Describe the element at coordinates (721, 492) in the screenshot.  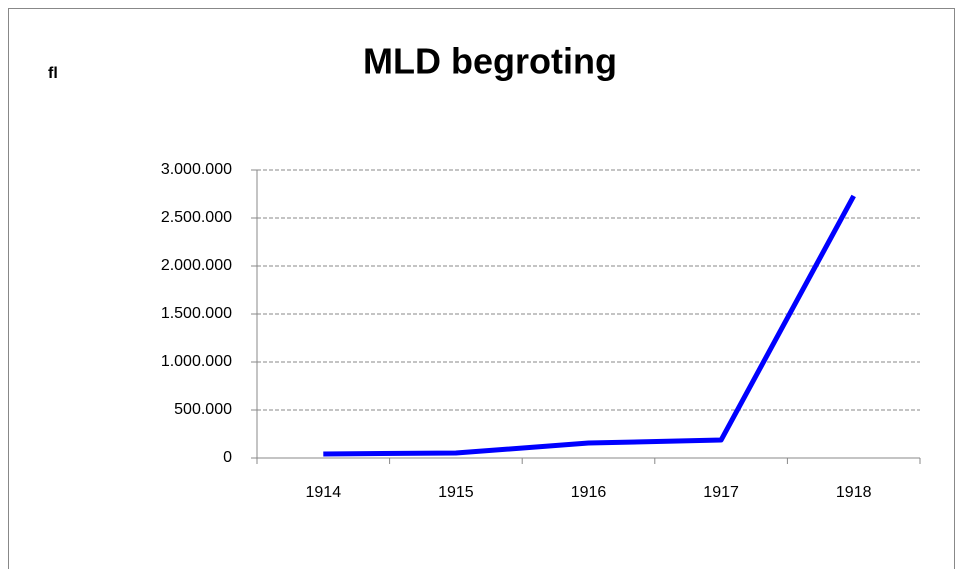
I see `x-tick-label: 1917` at that location.